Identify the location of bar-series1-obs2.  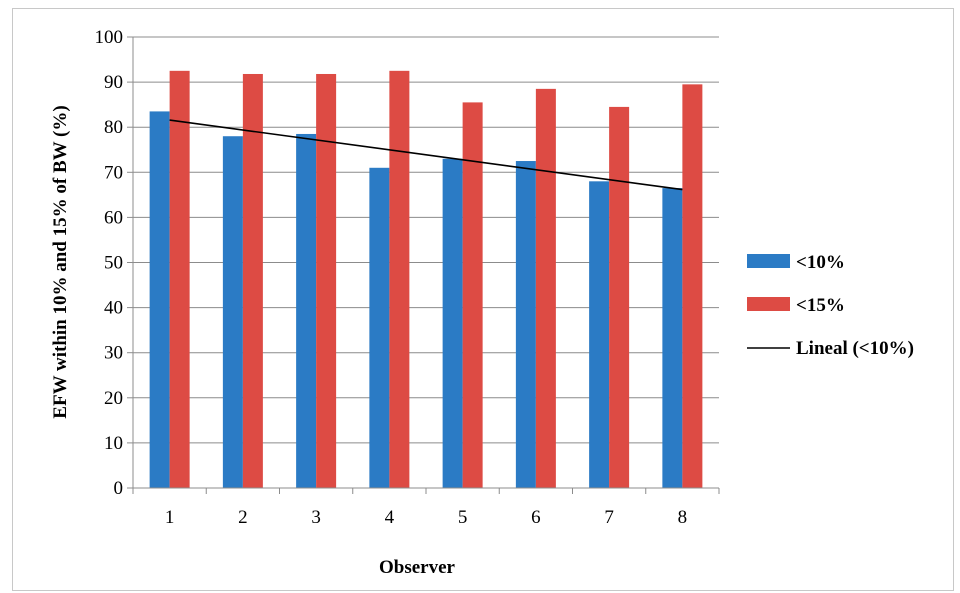
(252, 281).